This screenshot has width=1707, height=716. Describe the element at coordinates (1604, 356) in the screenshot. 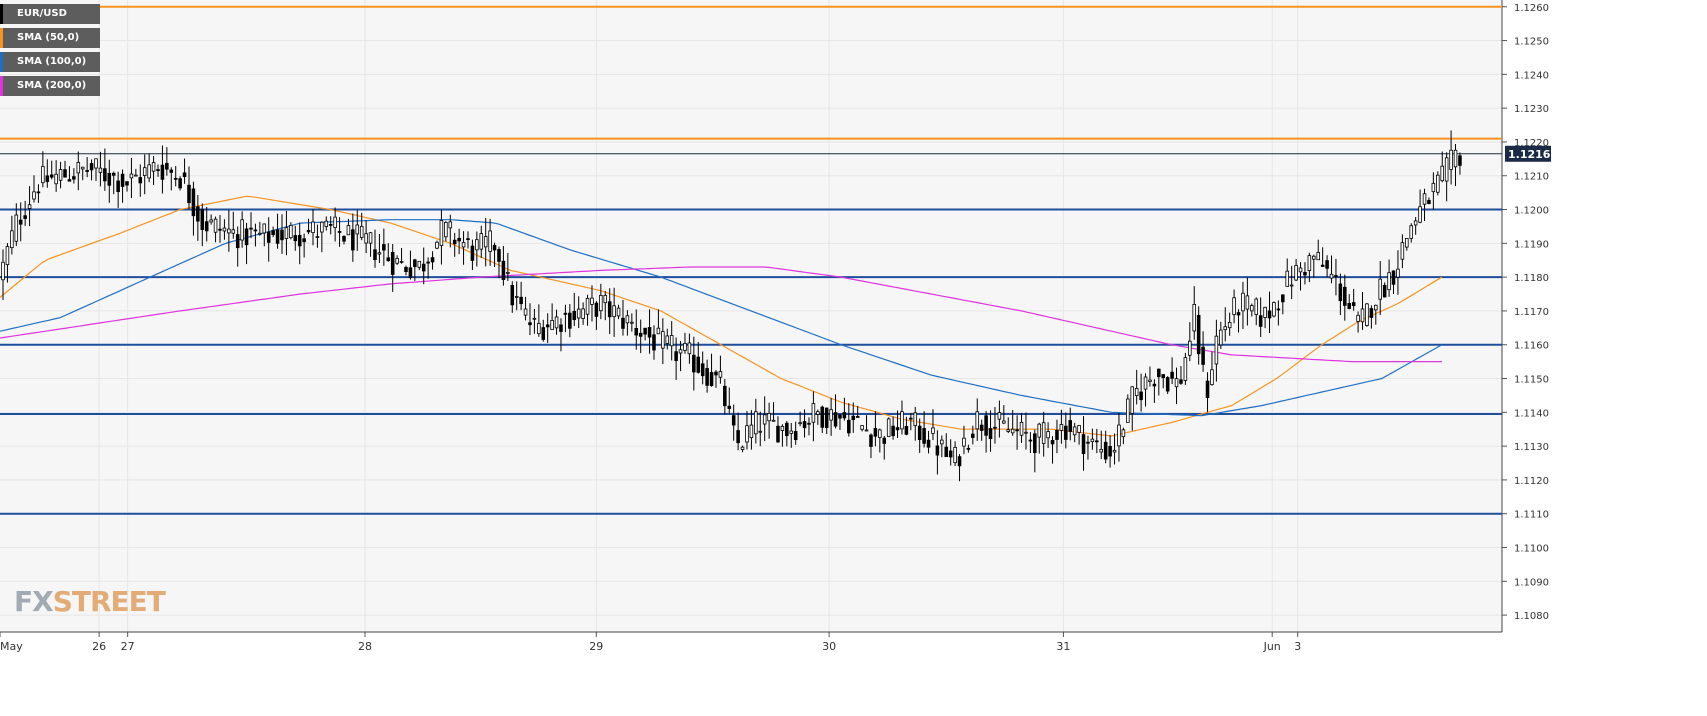

I see `price-axis-area` at that location.